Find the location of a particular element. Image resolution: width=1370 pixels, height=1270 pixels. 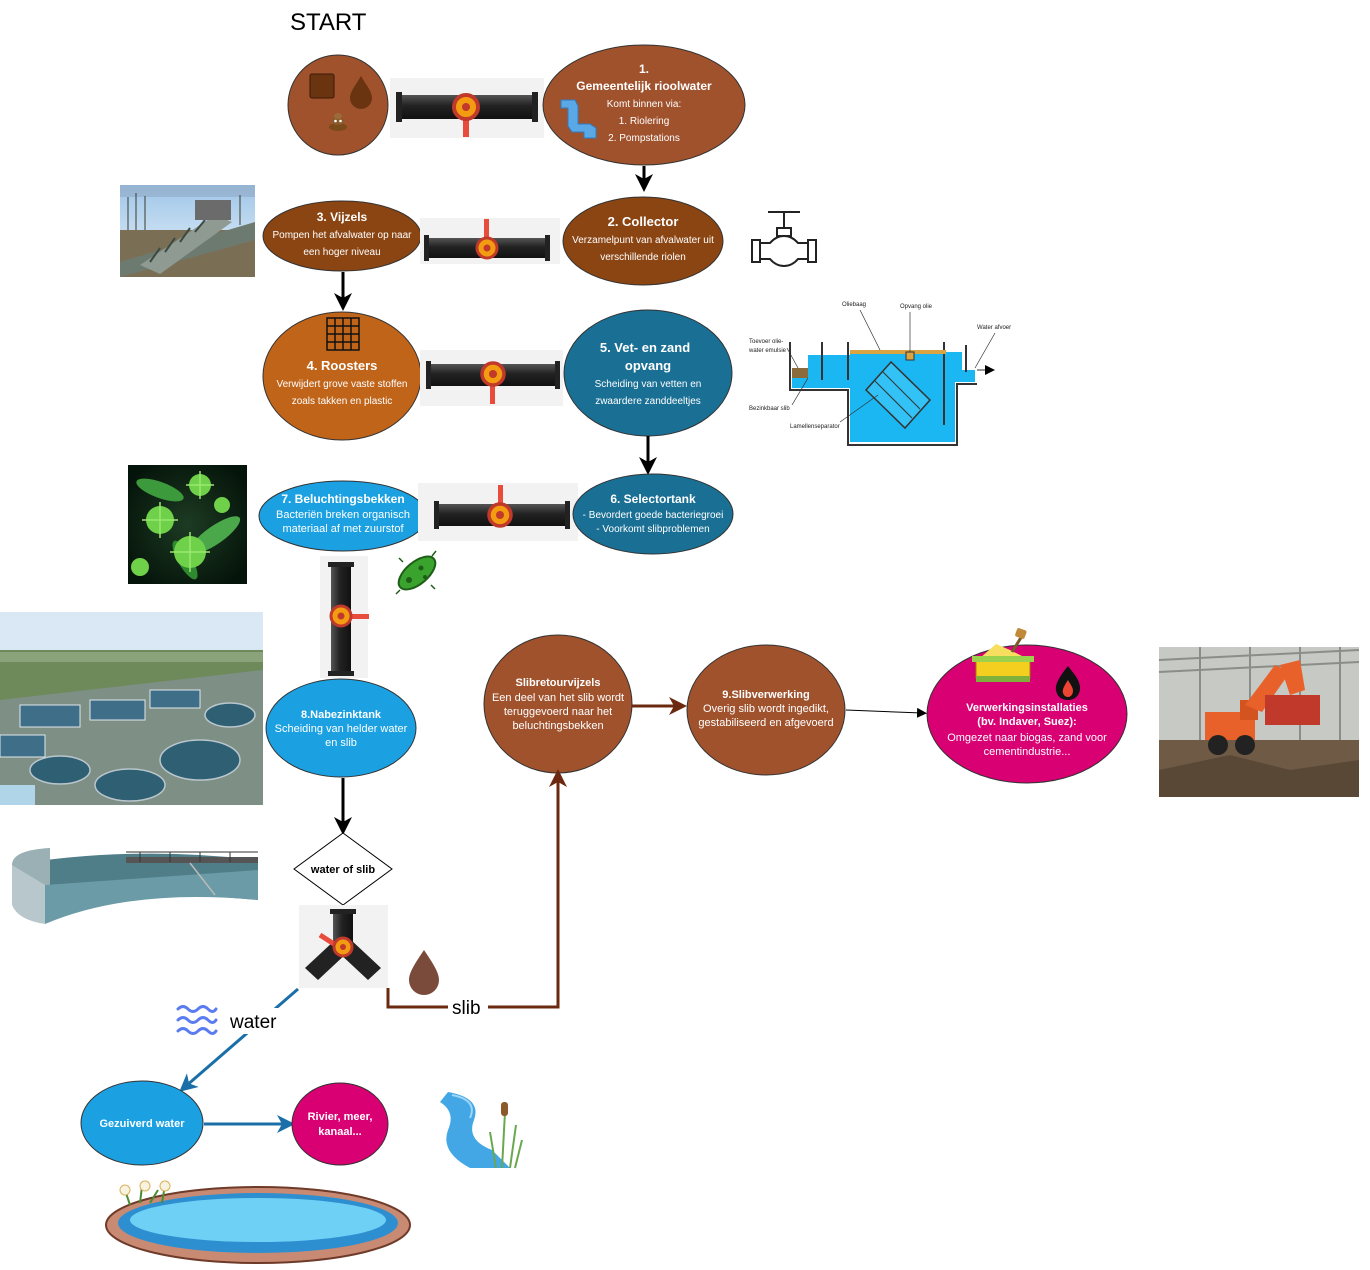

node-5-line1: Scheiding van vetten en is located at coordinates (648, 384).